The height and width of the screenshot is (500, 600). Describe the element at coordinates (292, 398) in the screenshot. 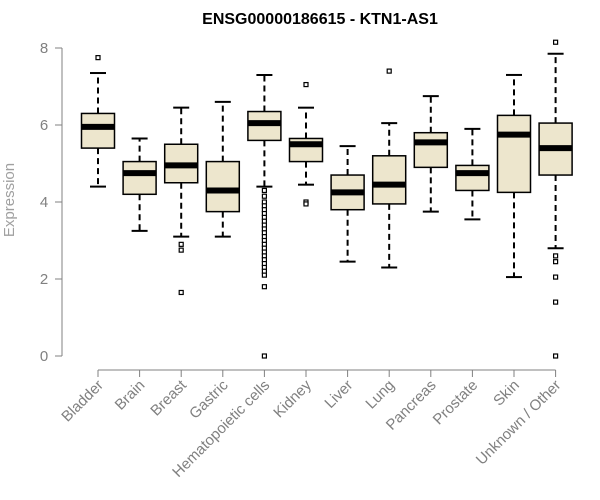

I see `x-tick-label: Kidney` at that location.